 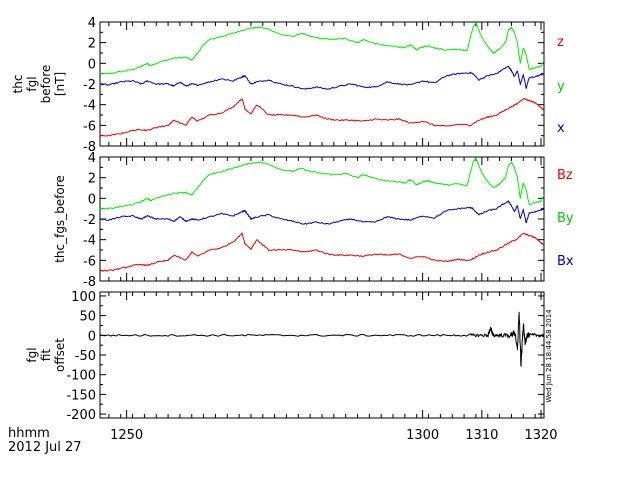 What do you see at coordinates (565, 175) in the screenshot?
I see `legend-bz: Bz` at bounding box center [565, 175].